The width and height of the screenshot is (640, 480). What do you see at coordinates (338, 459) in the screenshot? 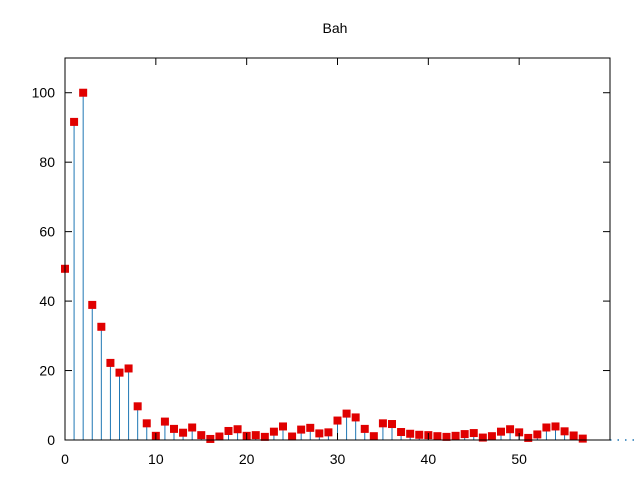
I see `x-tick-label: 30` at bounding box center [338, 459].